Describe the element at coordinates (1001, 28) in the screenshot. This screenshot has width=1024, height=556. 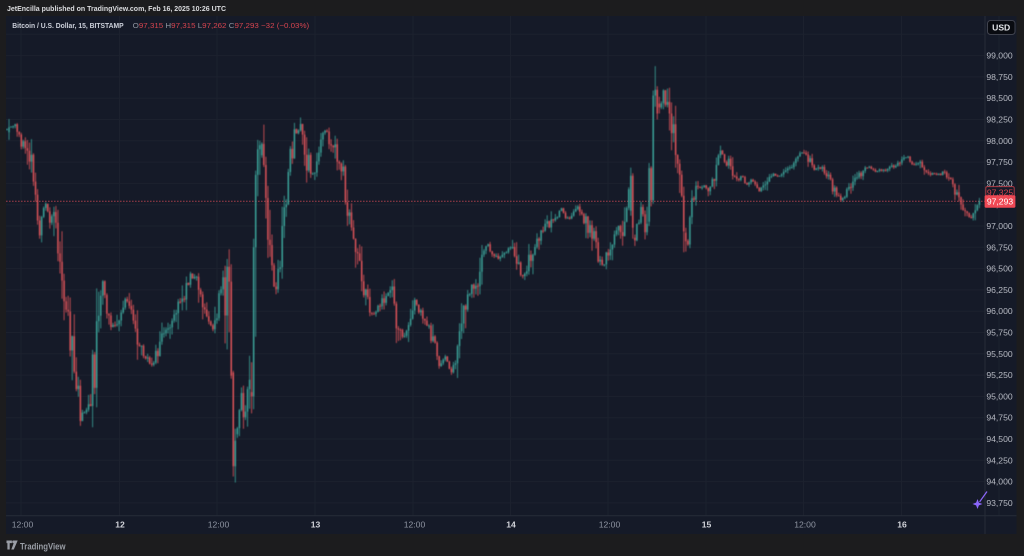
I see `svg-text: USD` at that location.